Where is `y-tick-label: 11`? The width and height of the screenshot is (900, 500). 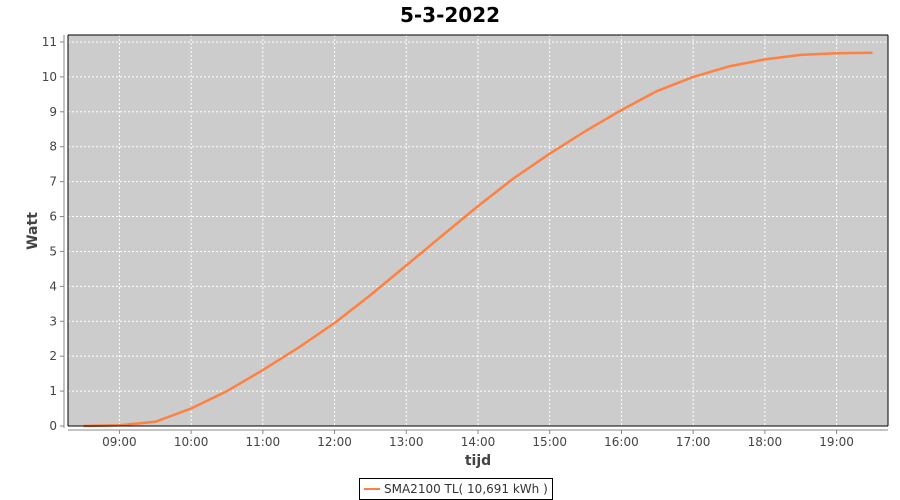 y-tick-label: 11 is located at coordinates (49, 42).